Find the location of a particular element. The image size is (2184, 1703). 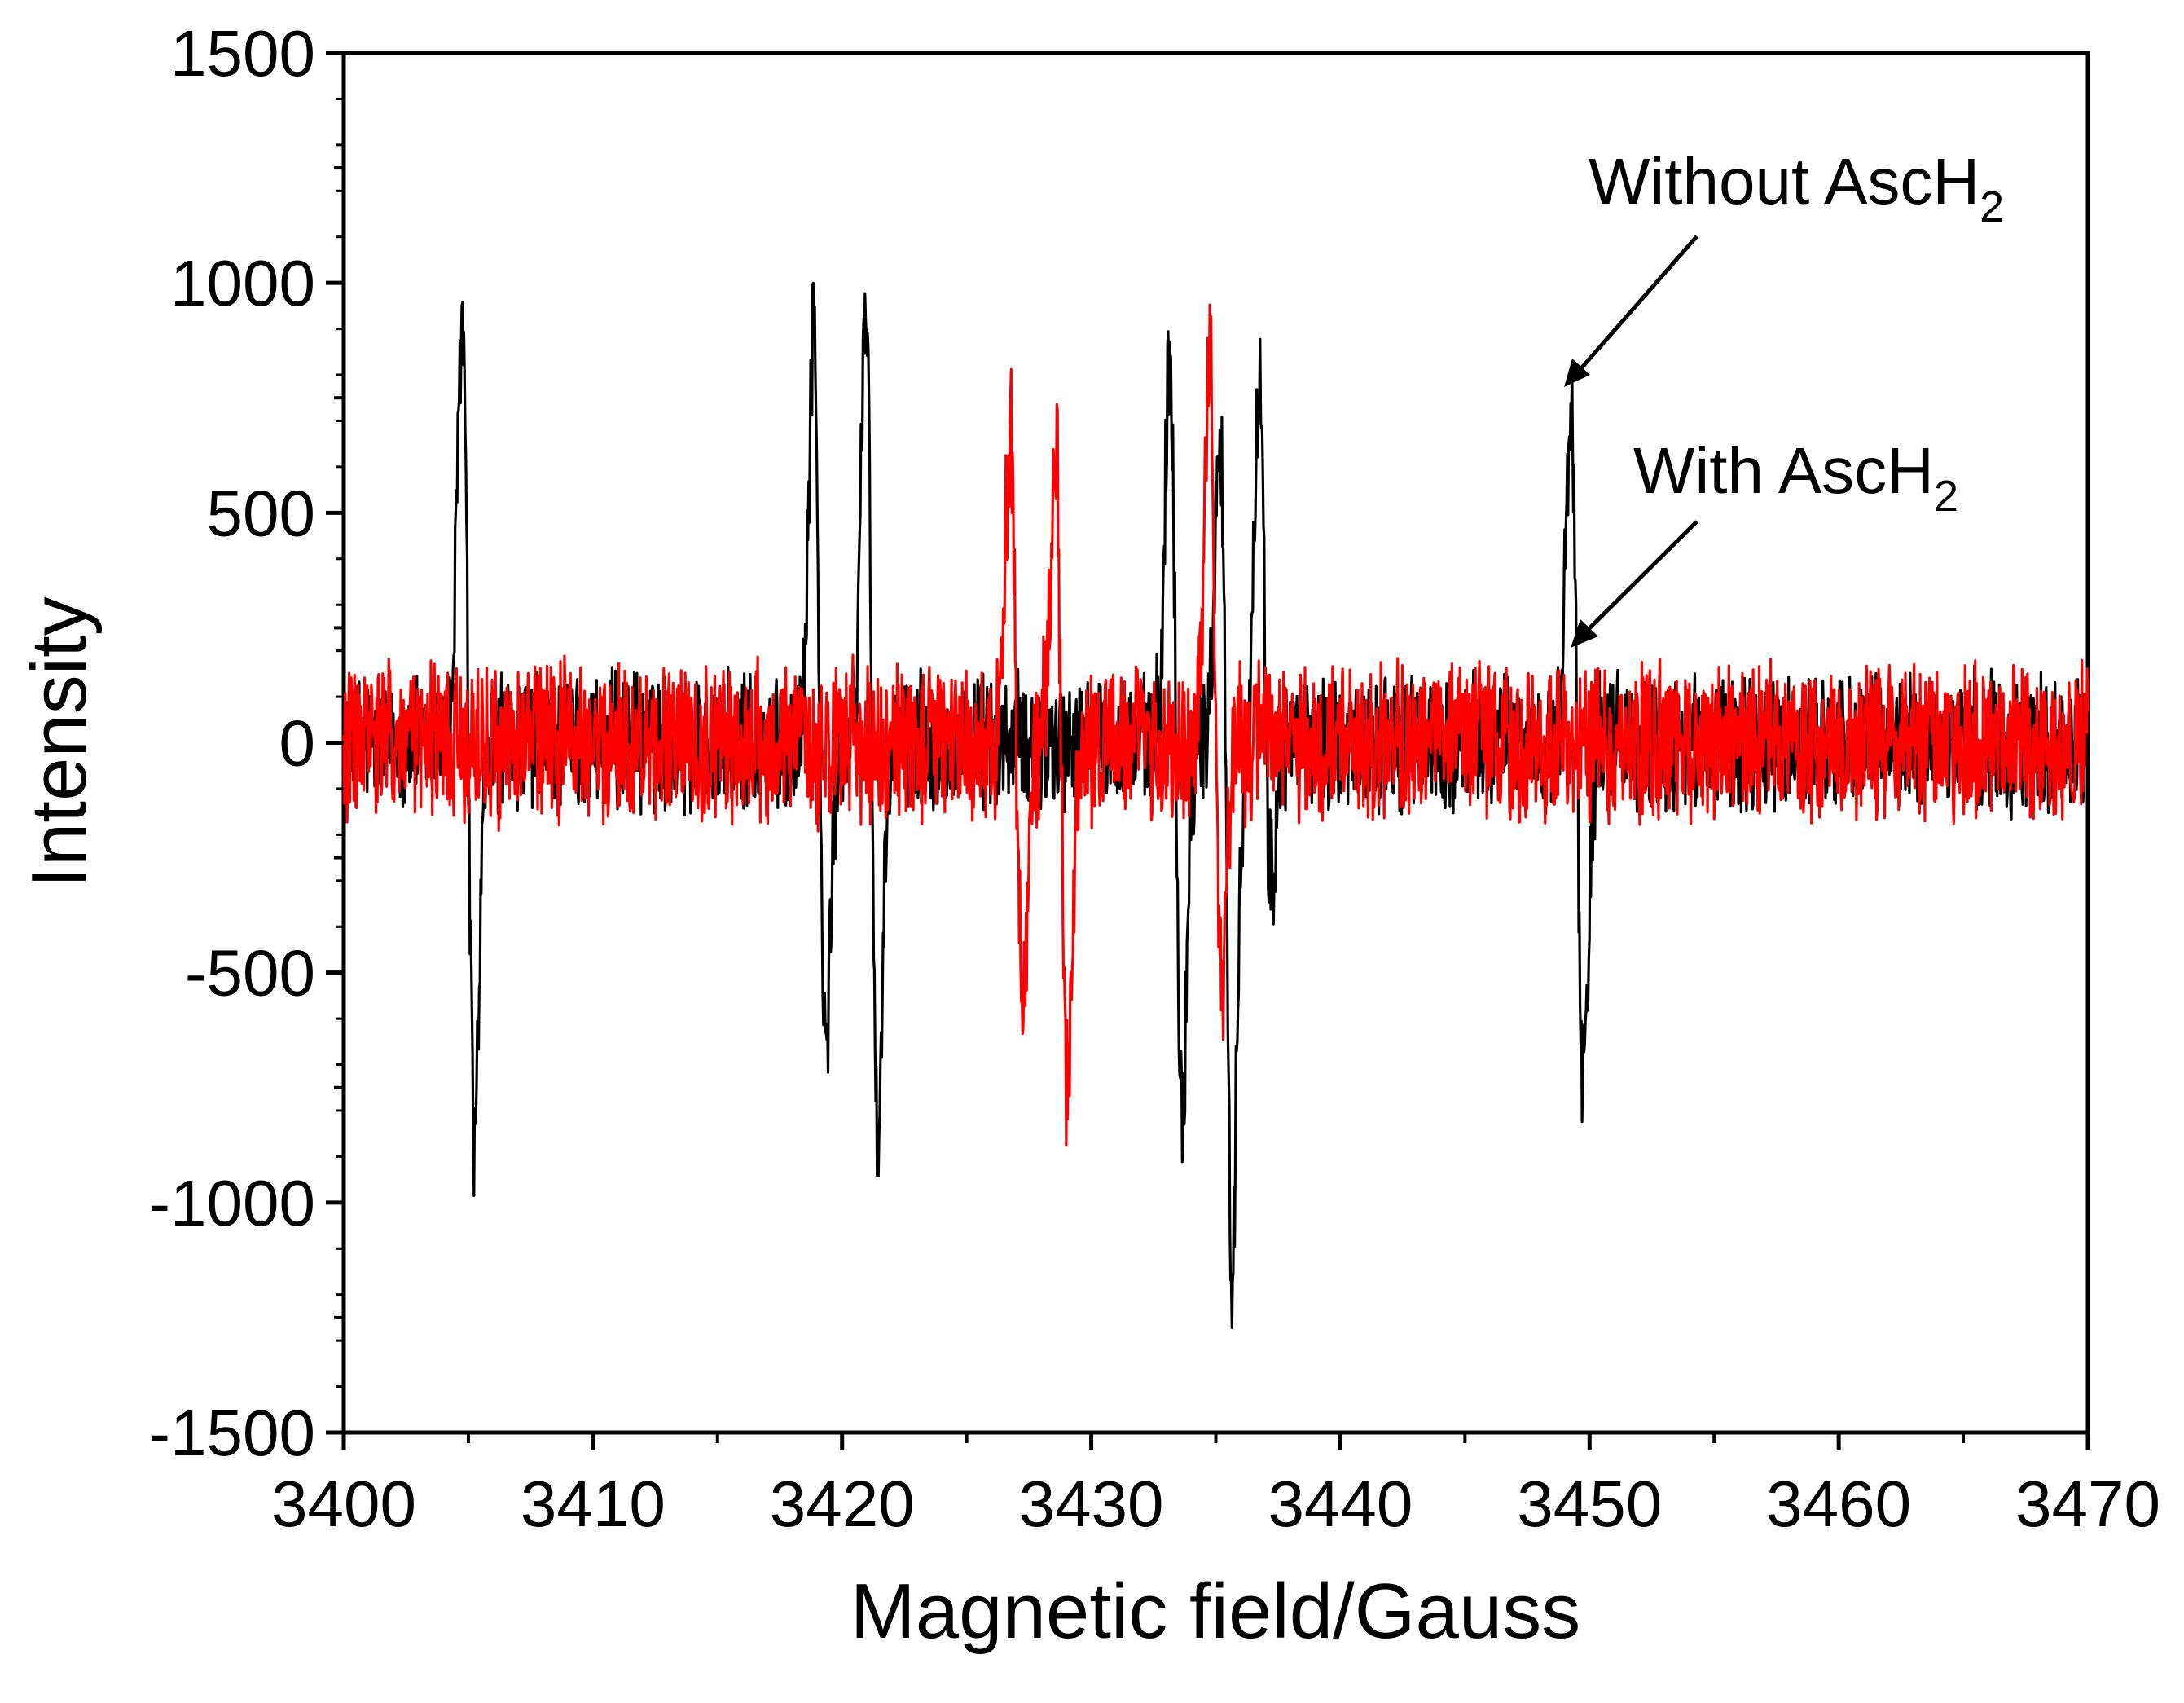

annotation-with-arrowhead is located at coordinates (1584, 633).